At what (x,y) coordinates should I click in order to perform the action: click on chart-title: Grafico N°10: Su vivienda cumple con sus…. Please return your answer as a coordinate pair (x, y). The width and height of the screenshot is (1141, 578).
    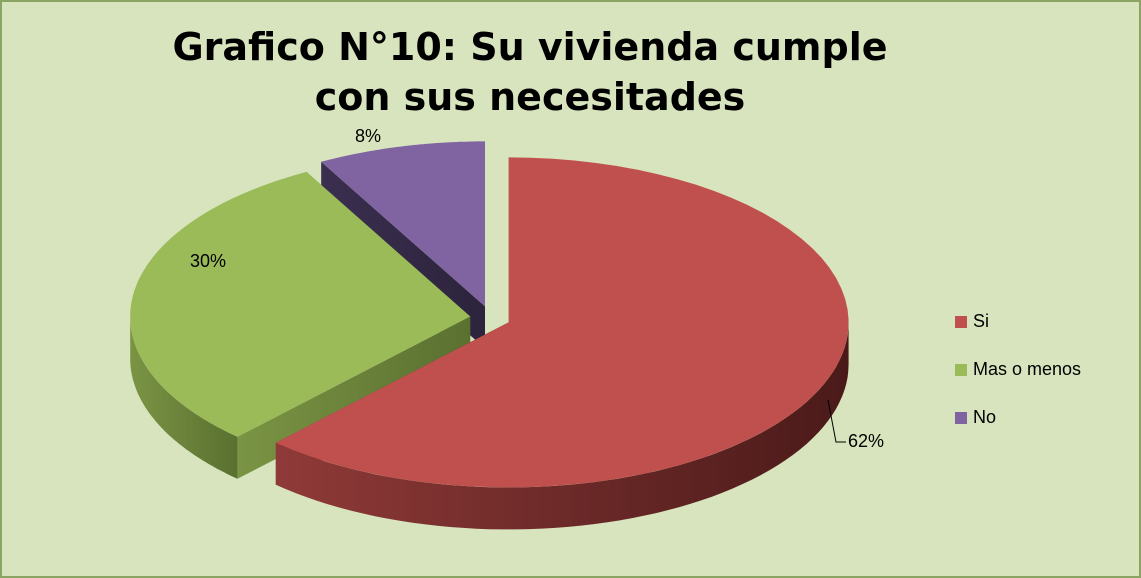
    Looking at the image, I should click on (530, 72).